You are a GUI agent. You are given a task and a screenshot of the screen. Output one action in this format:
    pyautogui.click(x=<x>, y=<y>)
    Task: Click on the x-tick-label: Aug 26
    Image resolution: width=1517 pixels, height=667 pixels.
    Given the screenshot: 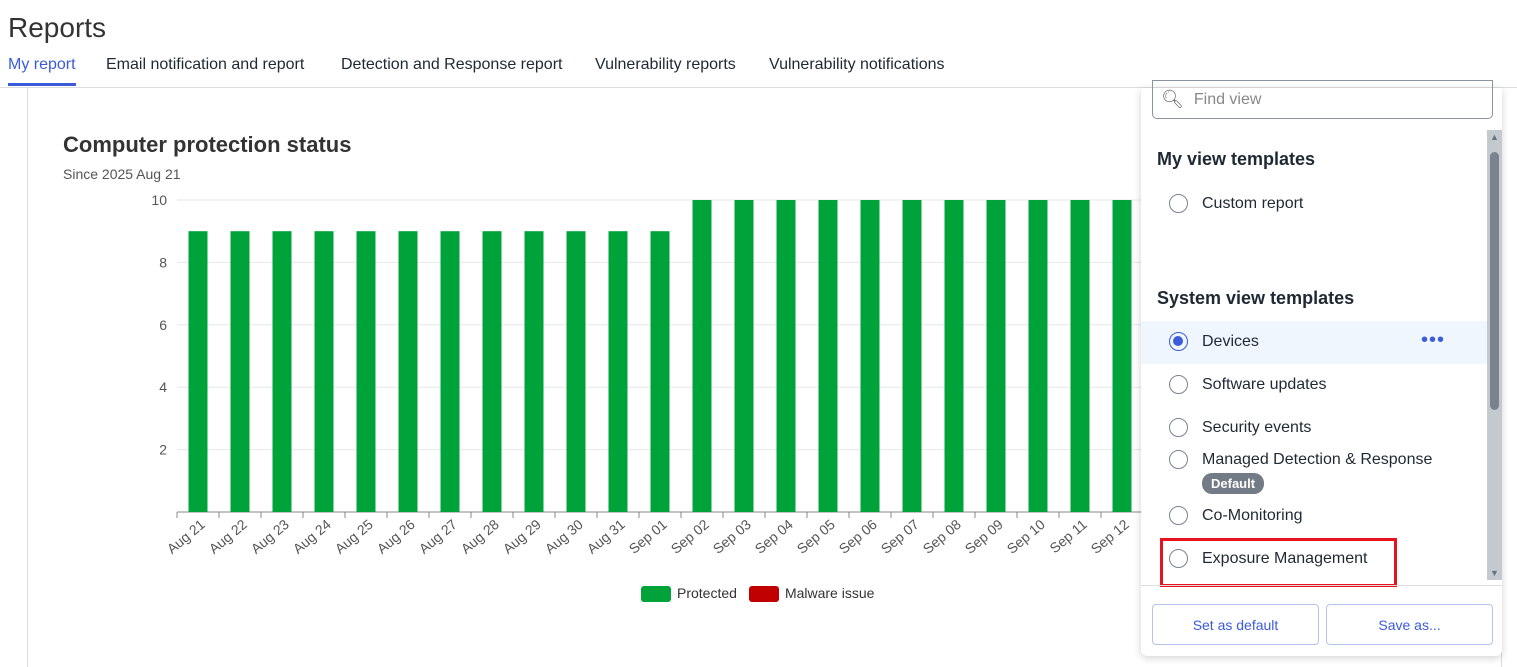 What is the action you would take?
    pyautogui.click(x=396, y=536)
    